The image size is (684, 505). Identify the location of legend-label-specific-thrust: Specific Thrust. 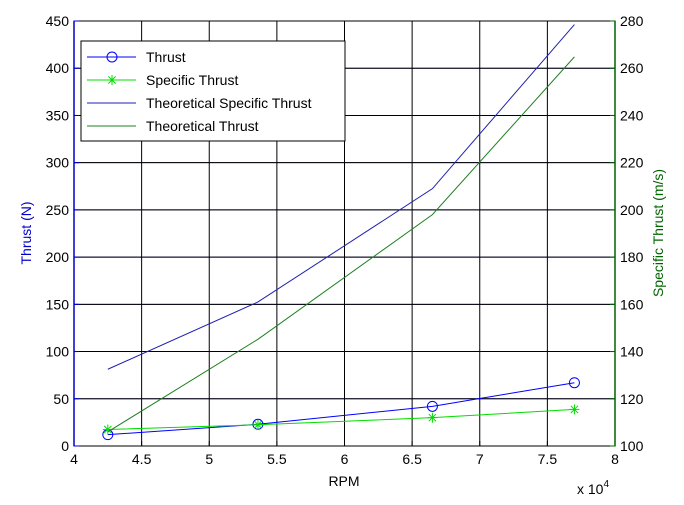
(192, 80).